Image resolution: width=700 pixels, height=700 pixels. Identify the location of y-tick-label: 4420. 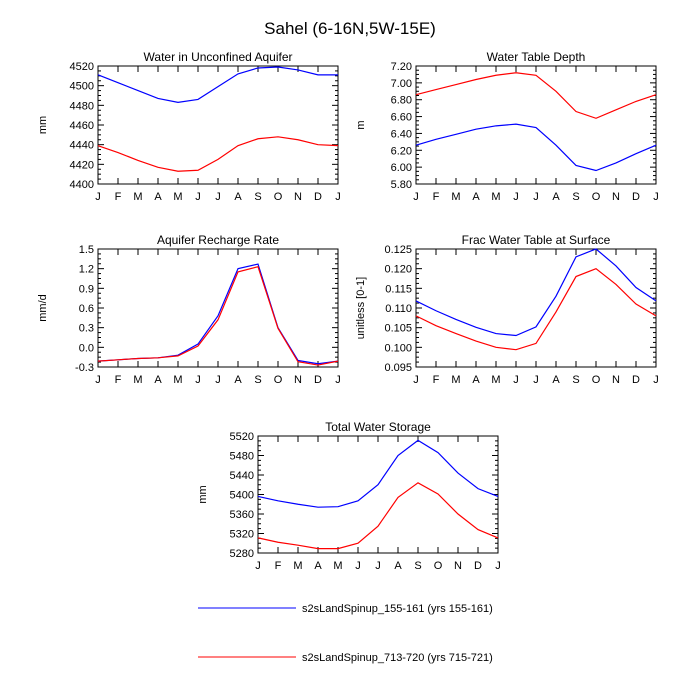
(82, 165).